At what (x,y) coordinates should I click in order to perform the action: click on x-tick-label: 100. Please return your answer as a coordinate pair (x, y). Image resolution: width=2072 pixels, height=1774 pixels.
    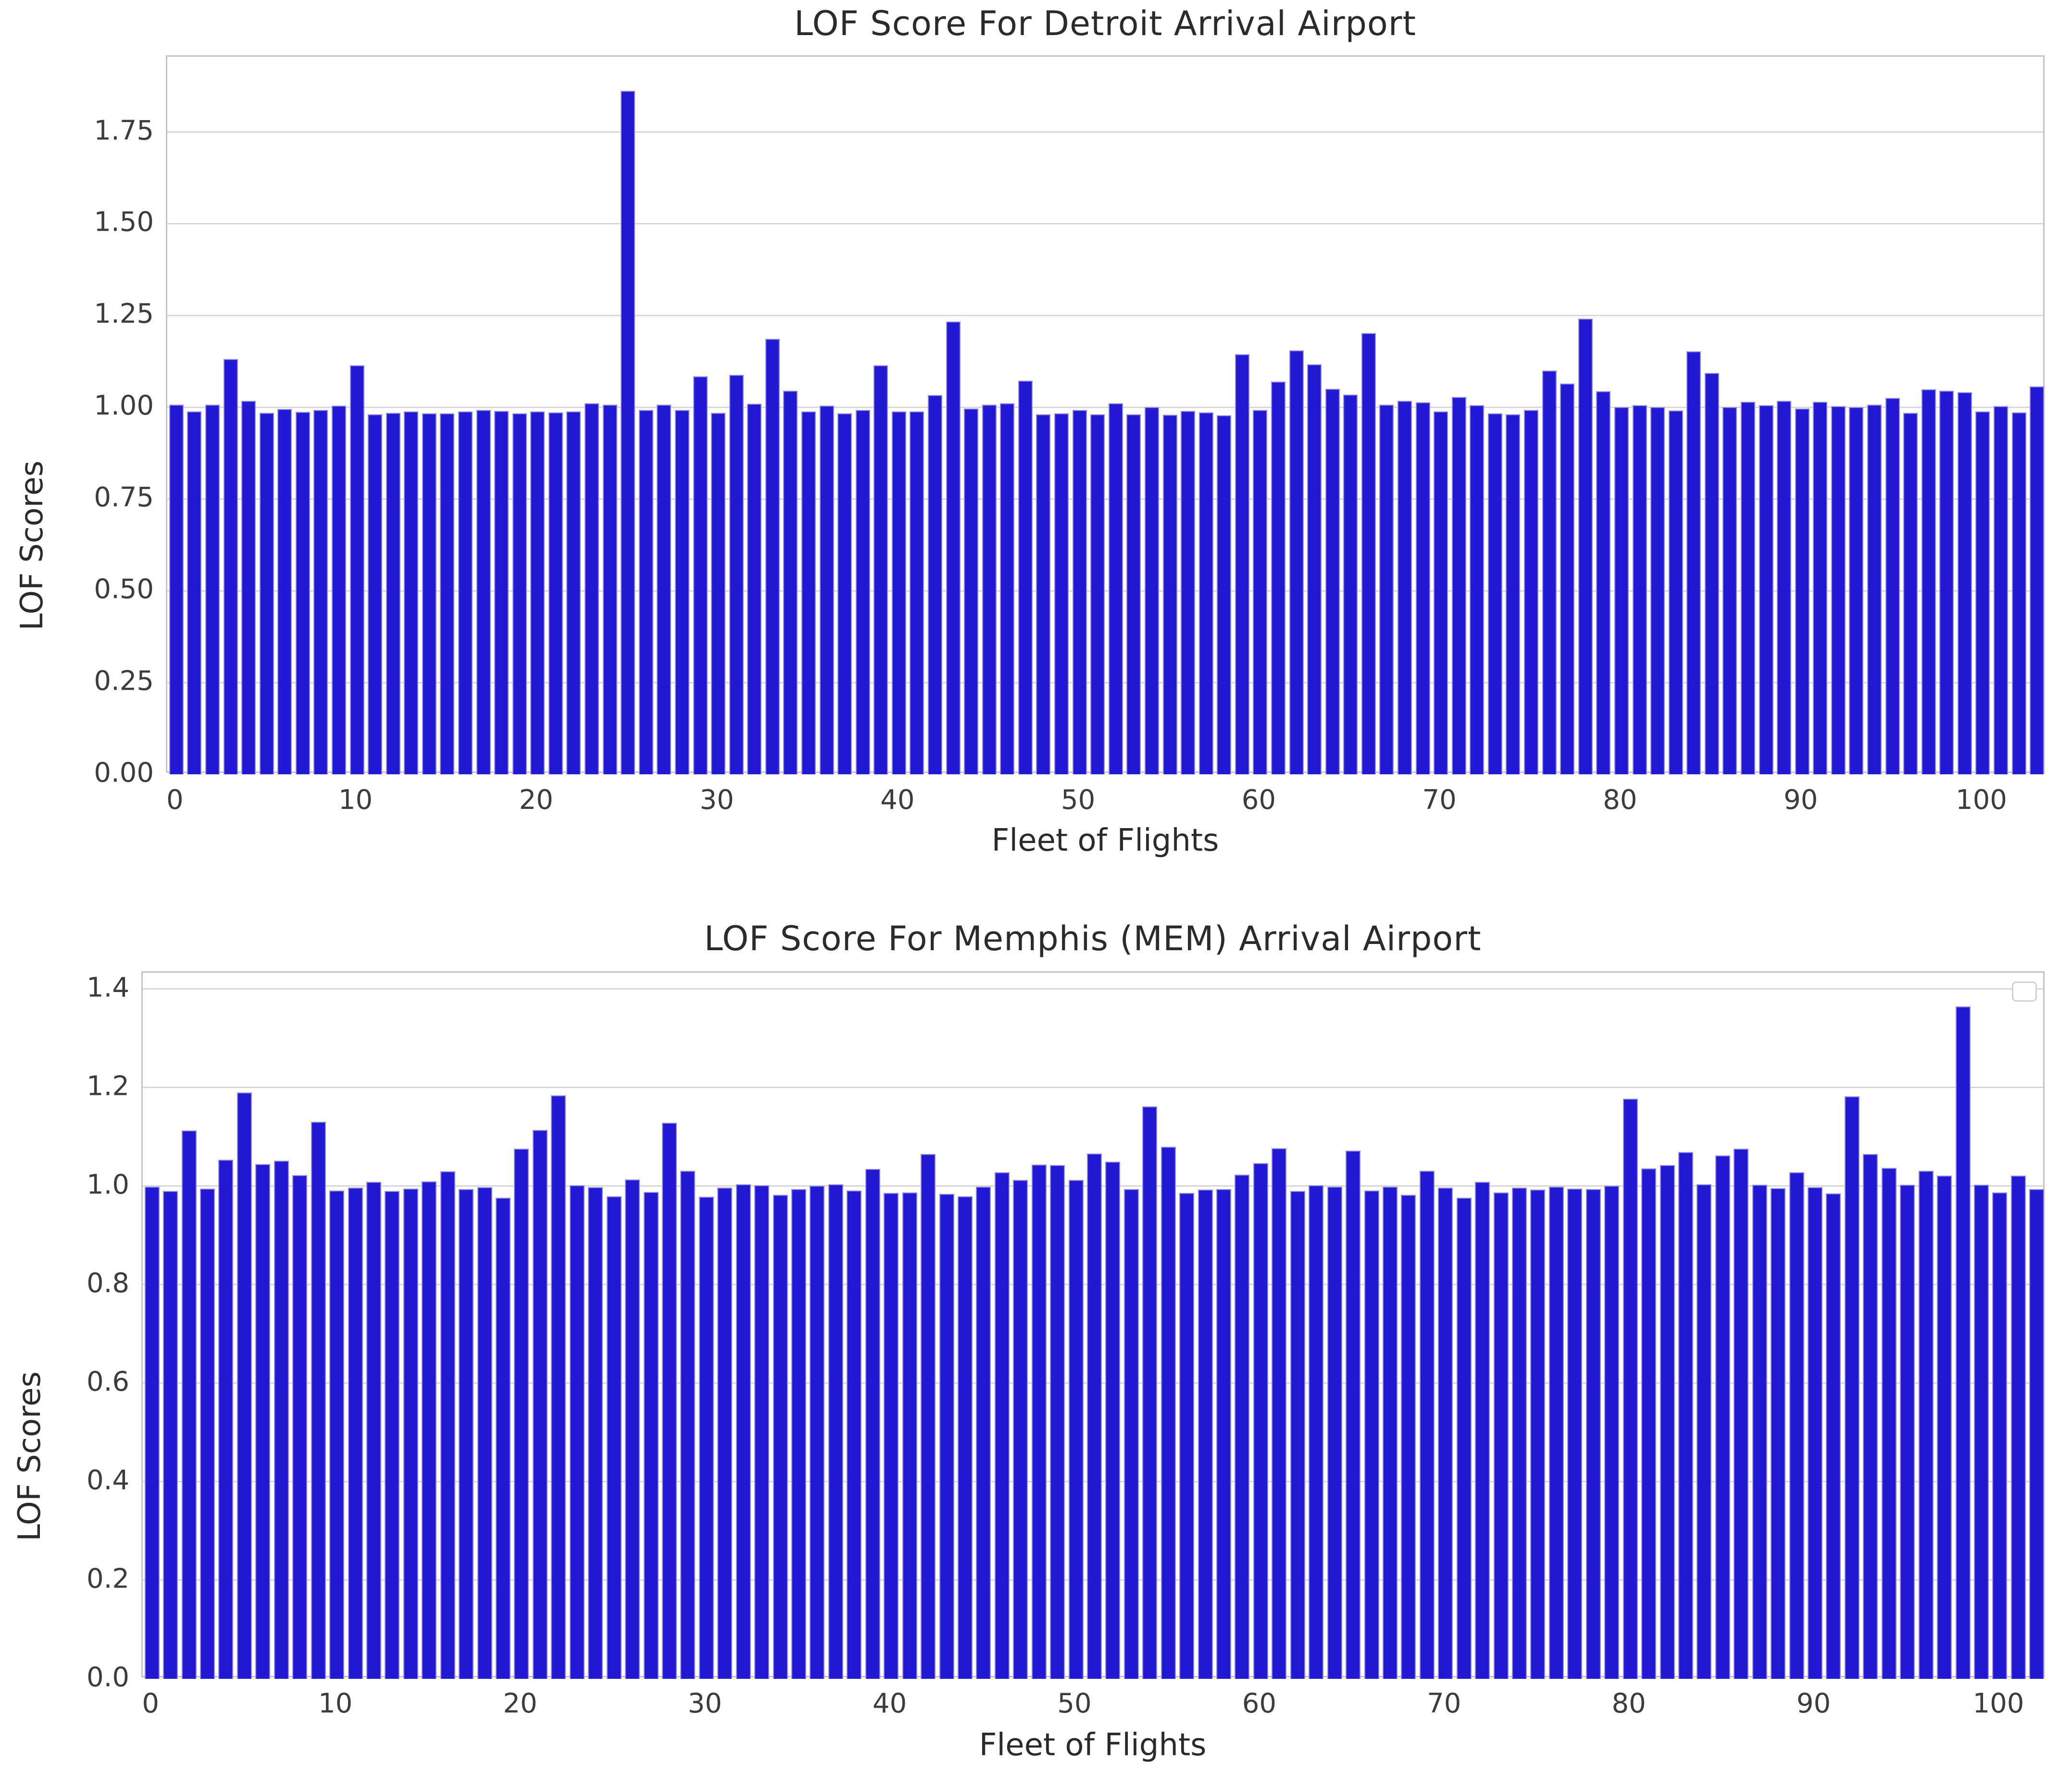
    Looking at the image, I should click on (1998, 1703).